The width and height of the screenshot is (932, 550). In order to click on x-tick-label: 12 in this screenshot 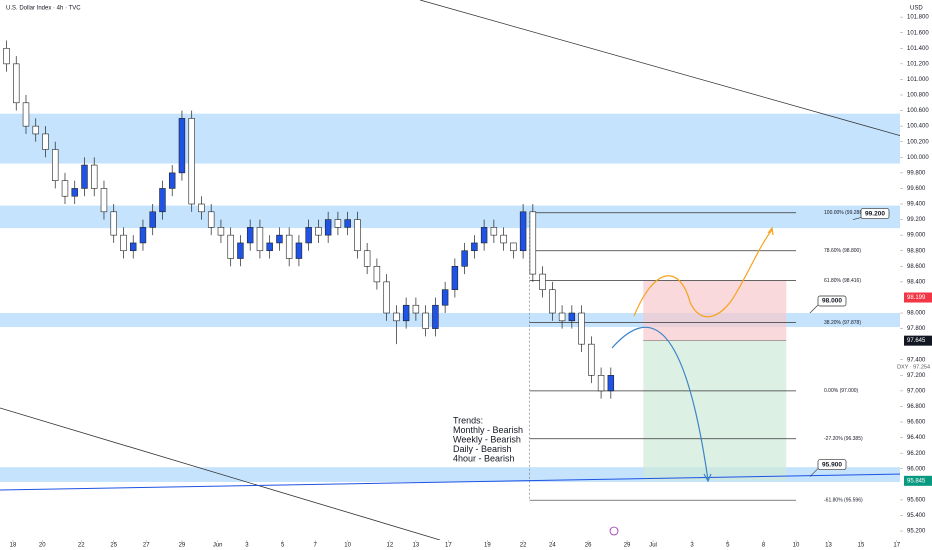, I will do `click(390, 546)`.